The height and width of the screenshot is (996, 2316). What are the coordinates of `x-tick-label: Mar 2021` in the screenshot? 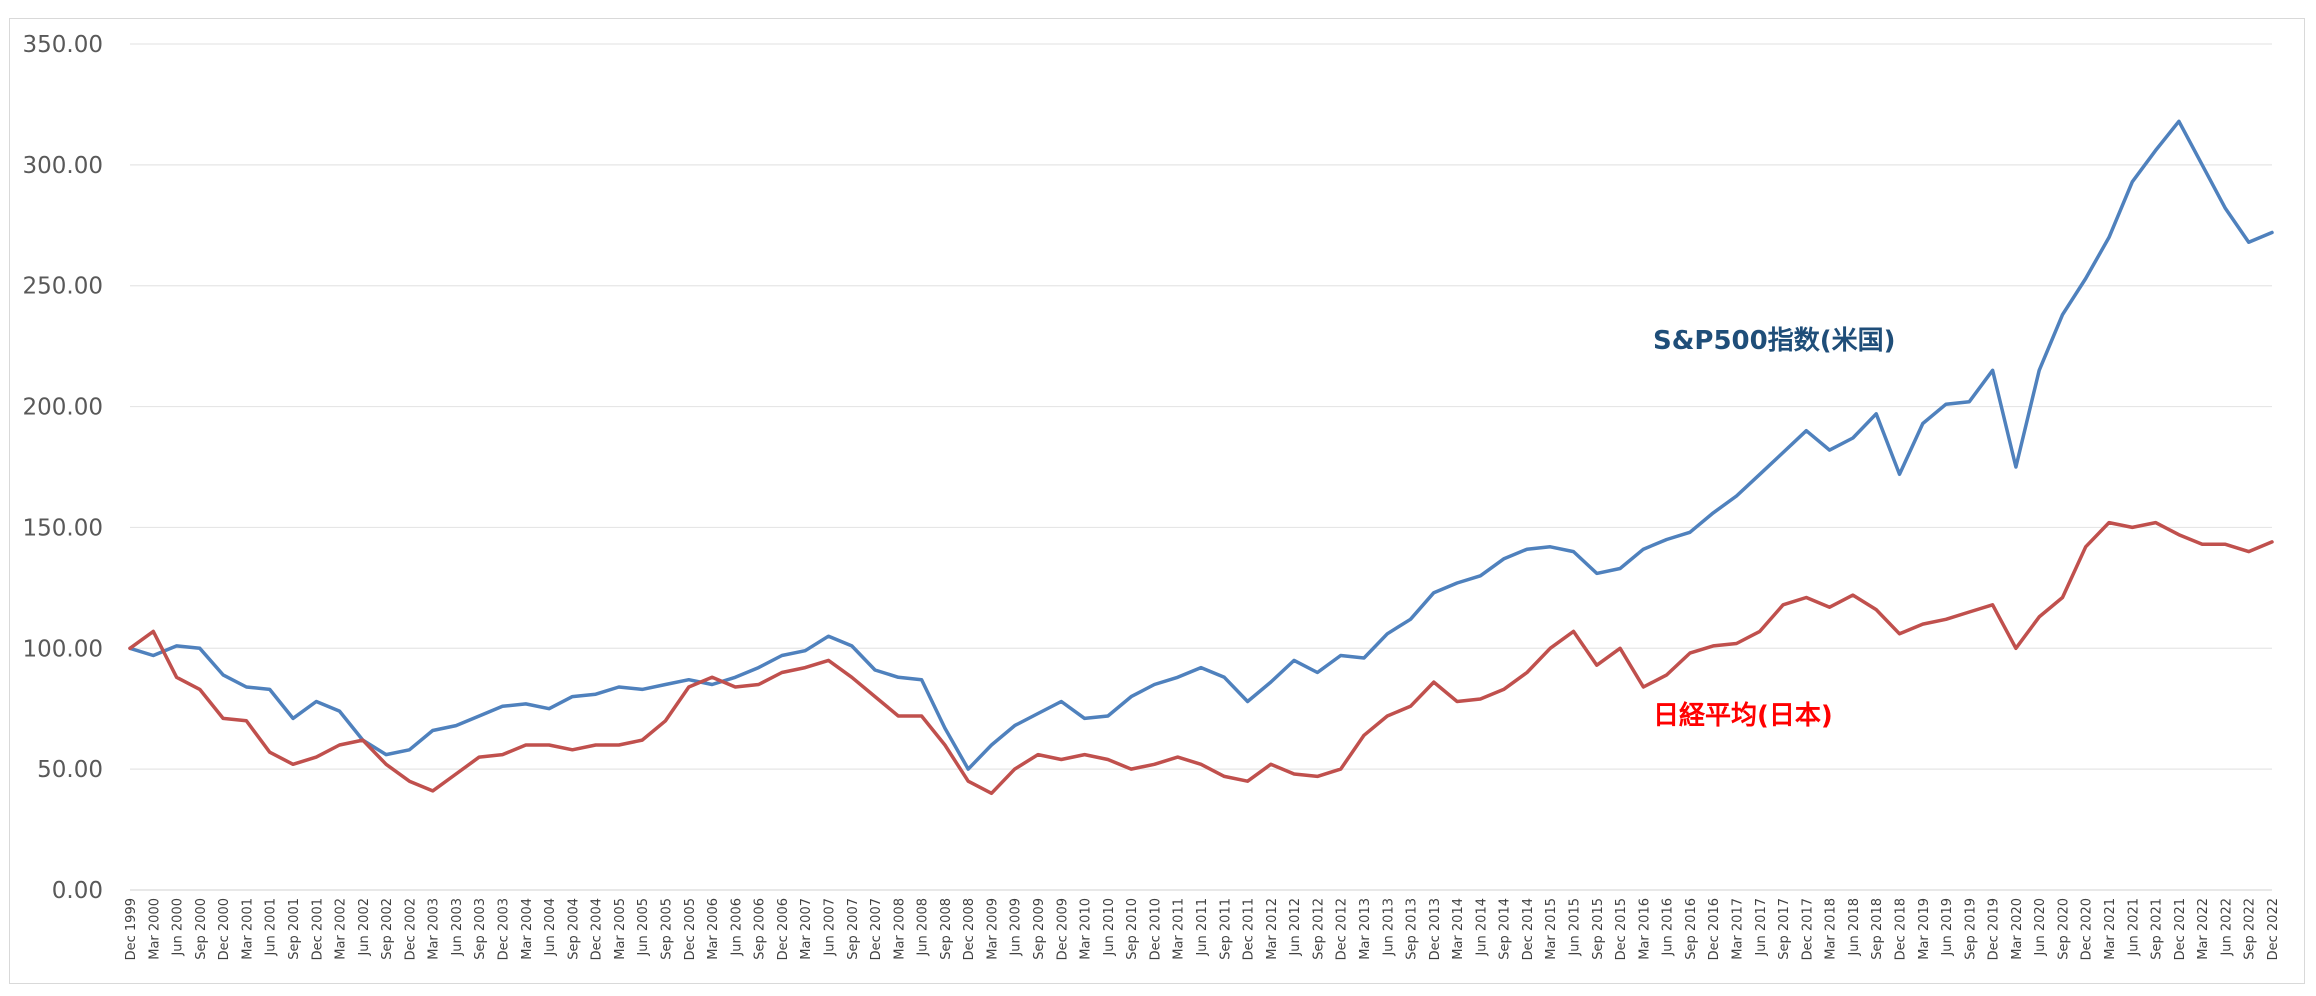 It's located at (2110, 929).